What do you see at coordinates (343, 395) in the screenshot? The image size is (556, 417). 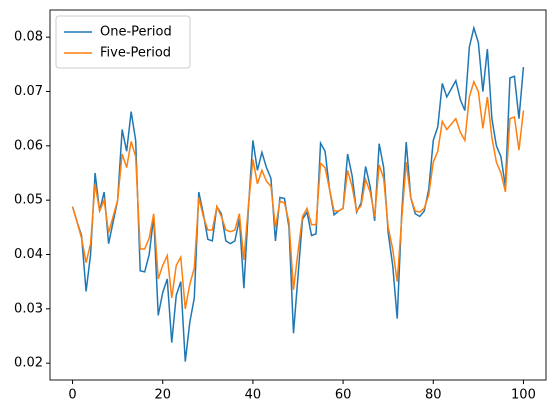 I see `x-tick-label: 60` at bounding box center [343, 395].